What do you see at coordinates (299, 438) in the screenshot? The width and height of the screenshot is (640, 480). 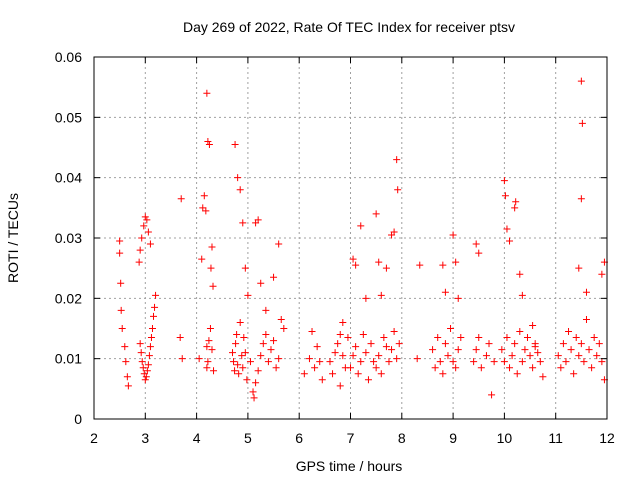 I see `x-tick-label: 6` at bounding box center [299, 438].